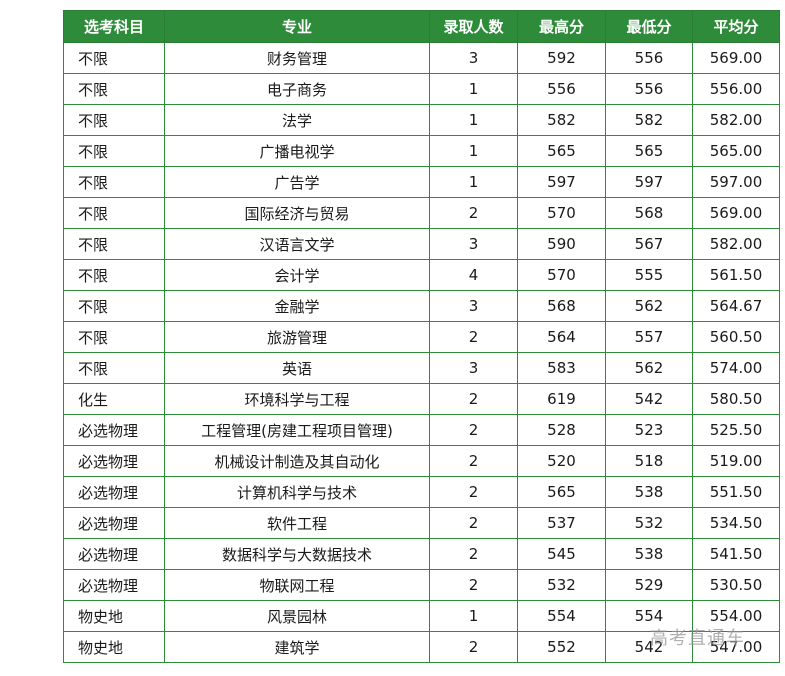  Describe the element at coordinates (561, 368) in the screenshot. I see `max-score-cell: 583` at that location.